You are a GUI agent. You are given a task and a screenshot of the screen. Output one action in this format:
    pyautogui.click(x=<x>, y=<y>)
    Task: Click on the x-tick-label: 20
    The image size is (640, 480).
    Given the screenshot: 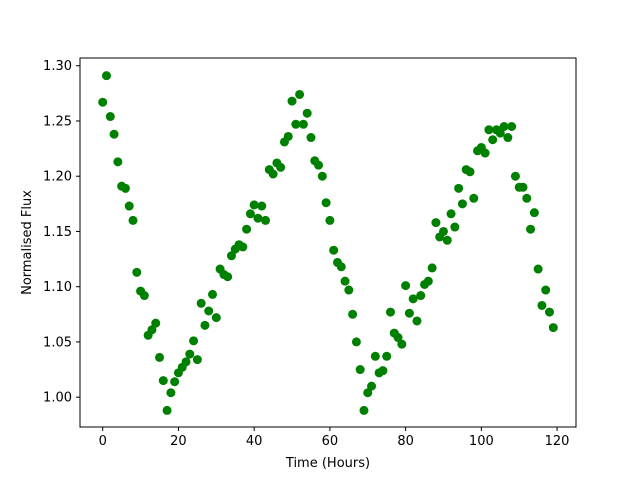 What is the action you would take?
    pyautogui.click(x=178, y=441)
    